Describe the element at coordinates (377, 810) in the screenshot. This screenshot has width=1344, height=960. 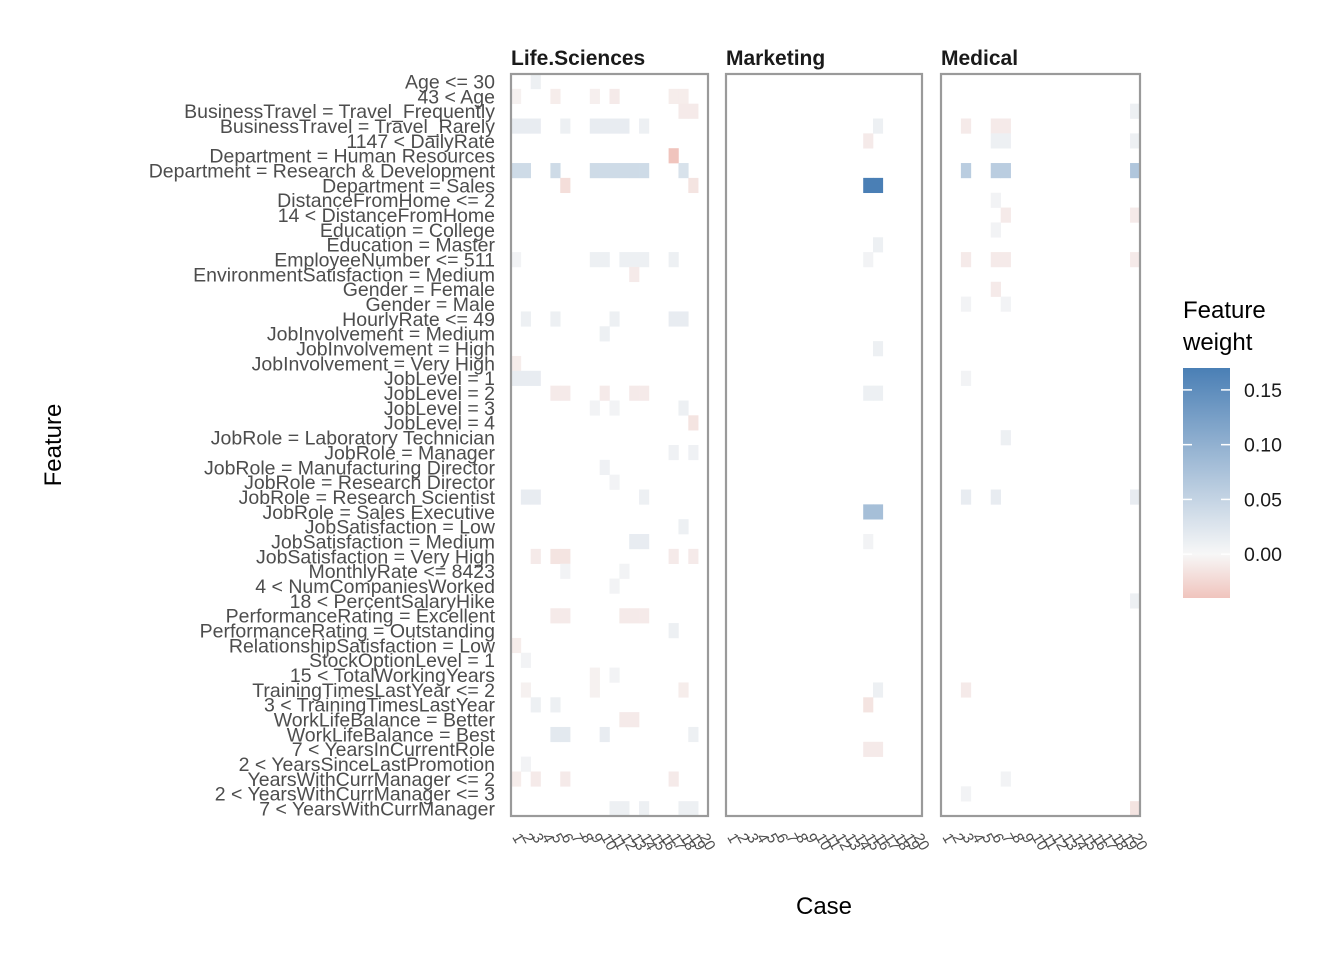
I see `feature-label: 7 < YearsWithCurrManager` at that location.